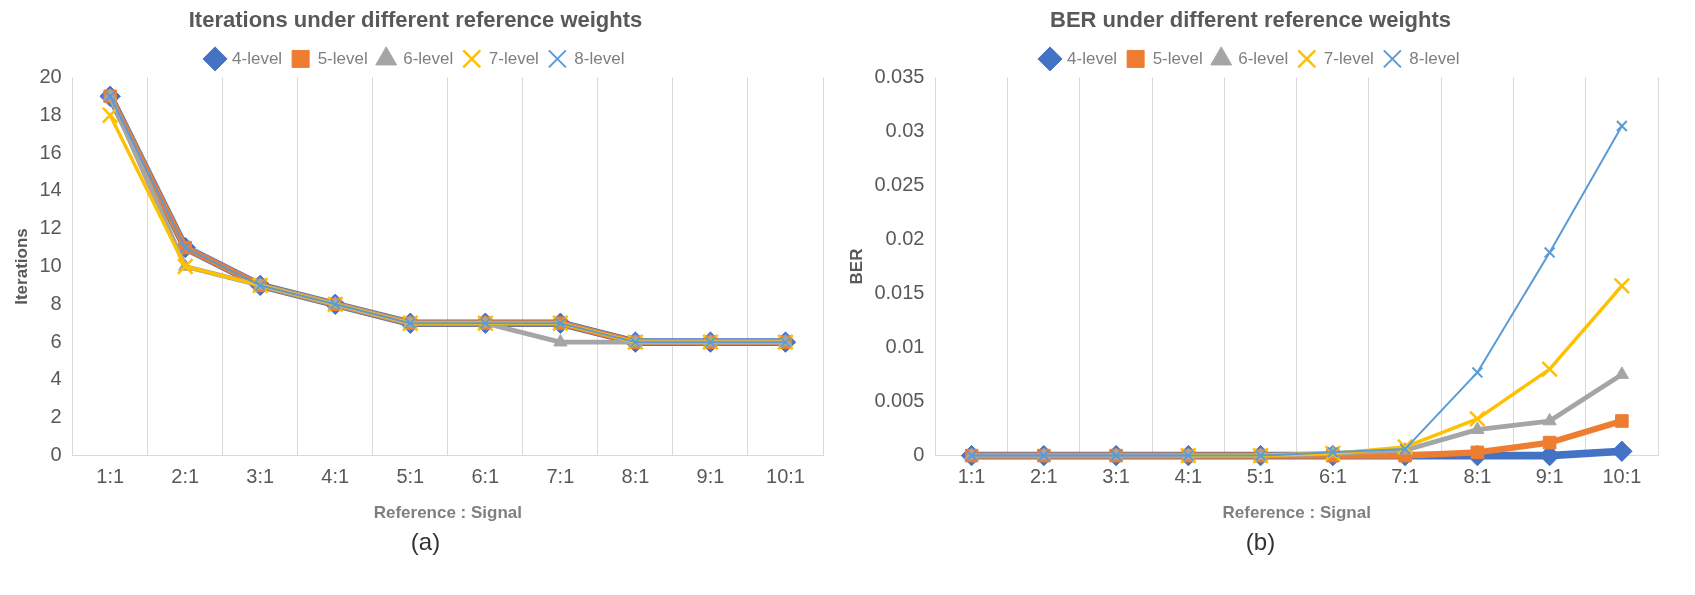 Image resolution: width=1695 pixels, height=595 pixels. Describe the element at coordinates (856, 266) in the screenshot. I see `y-axis-title: BER` at that location.